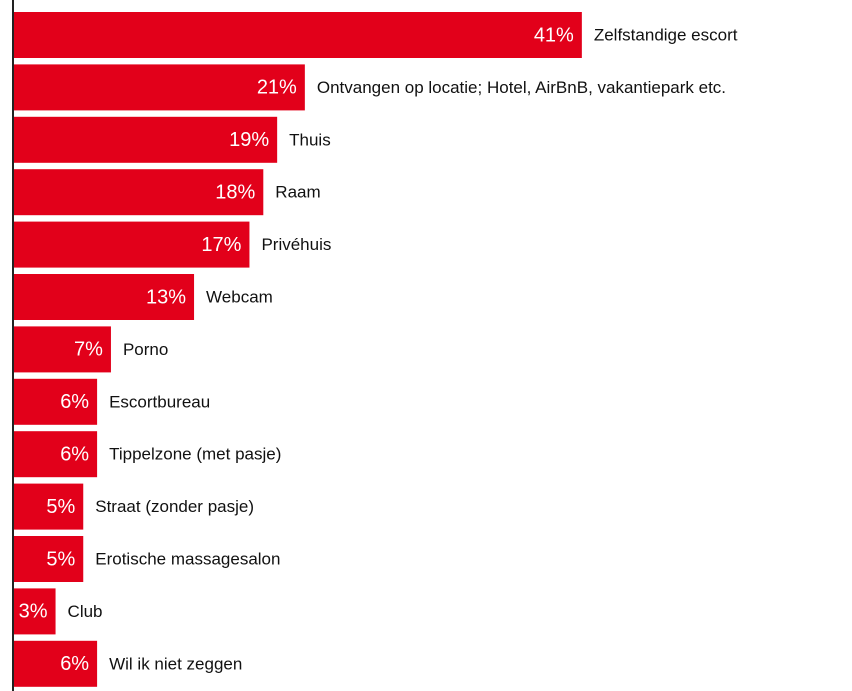 Image resolution: width=852 pixels, height=691 pixels. I want to click on category-label: Thuis, so click(310, 139).